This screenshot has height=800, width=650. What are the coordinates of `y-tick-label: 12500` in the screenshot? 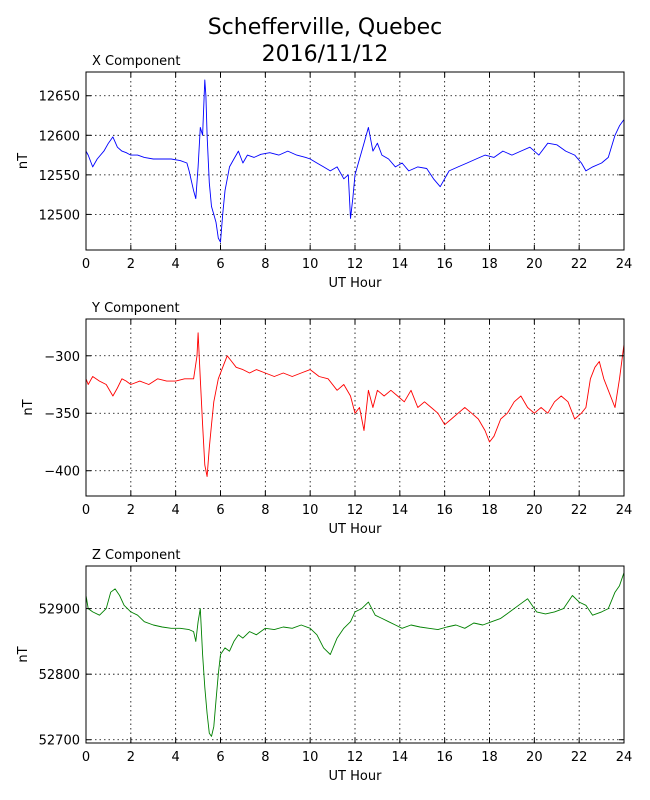 It's located at (59, 215).